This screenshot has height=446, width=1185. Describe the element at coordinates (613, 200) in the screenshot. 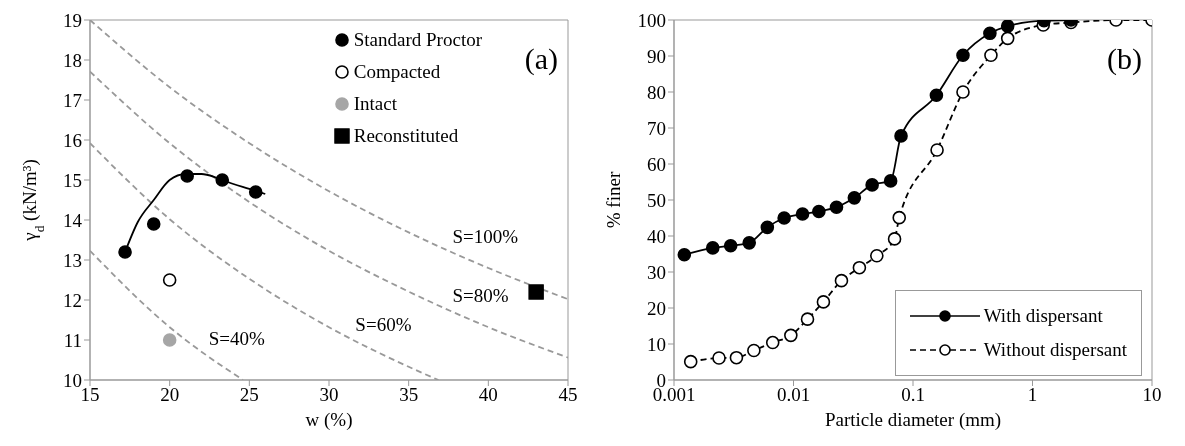

I see `y-axis-title: % finer` at that location.